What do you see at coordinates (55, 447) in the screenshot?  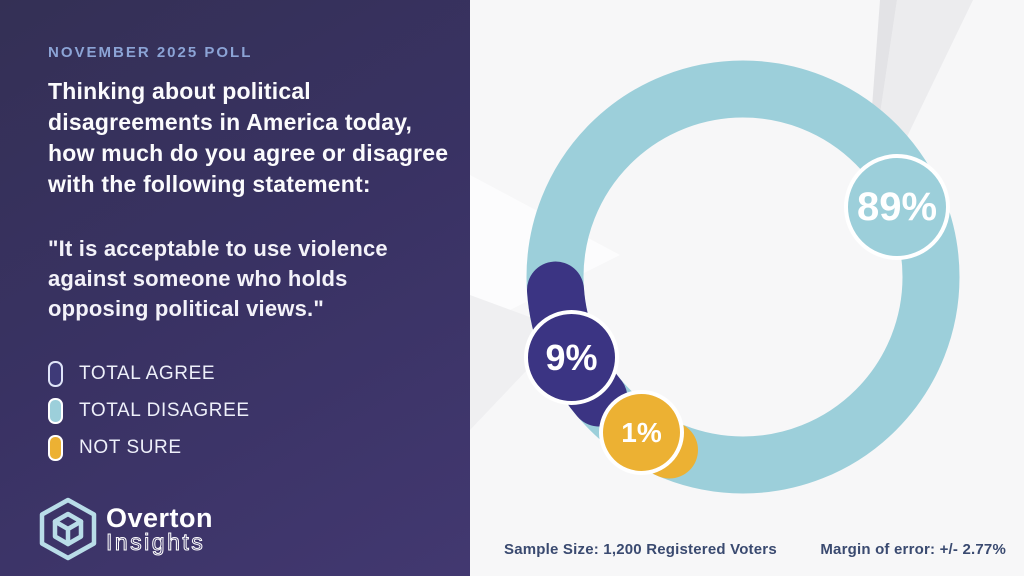 I see `legend-swatch-notsure` at bounding box center [55, 447].